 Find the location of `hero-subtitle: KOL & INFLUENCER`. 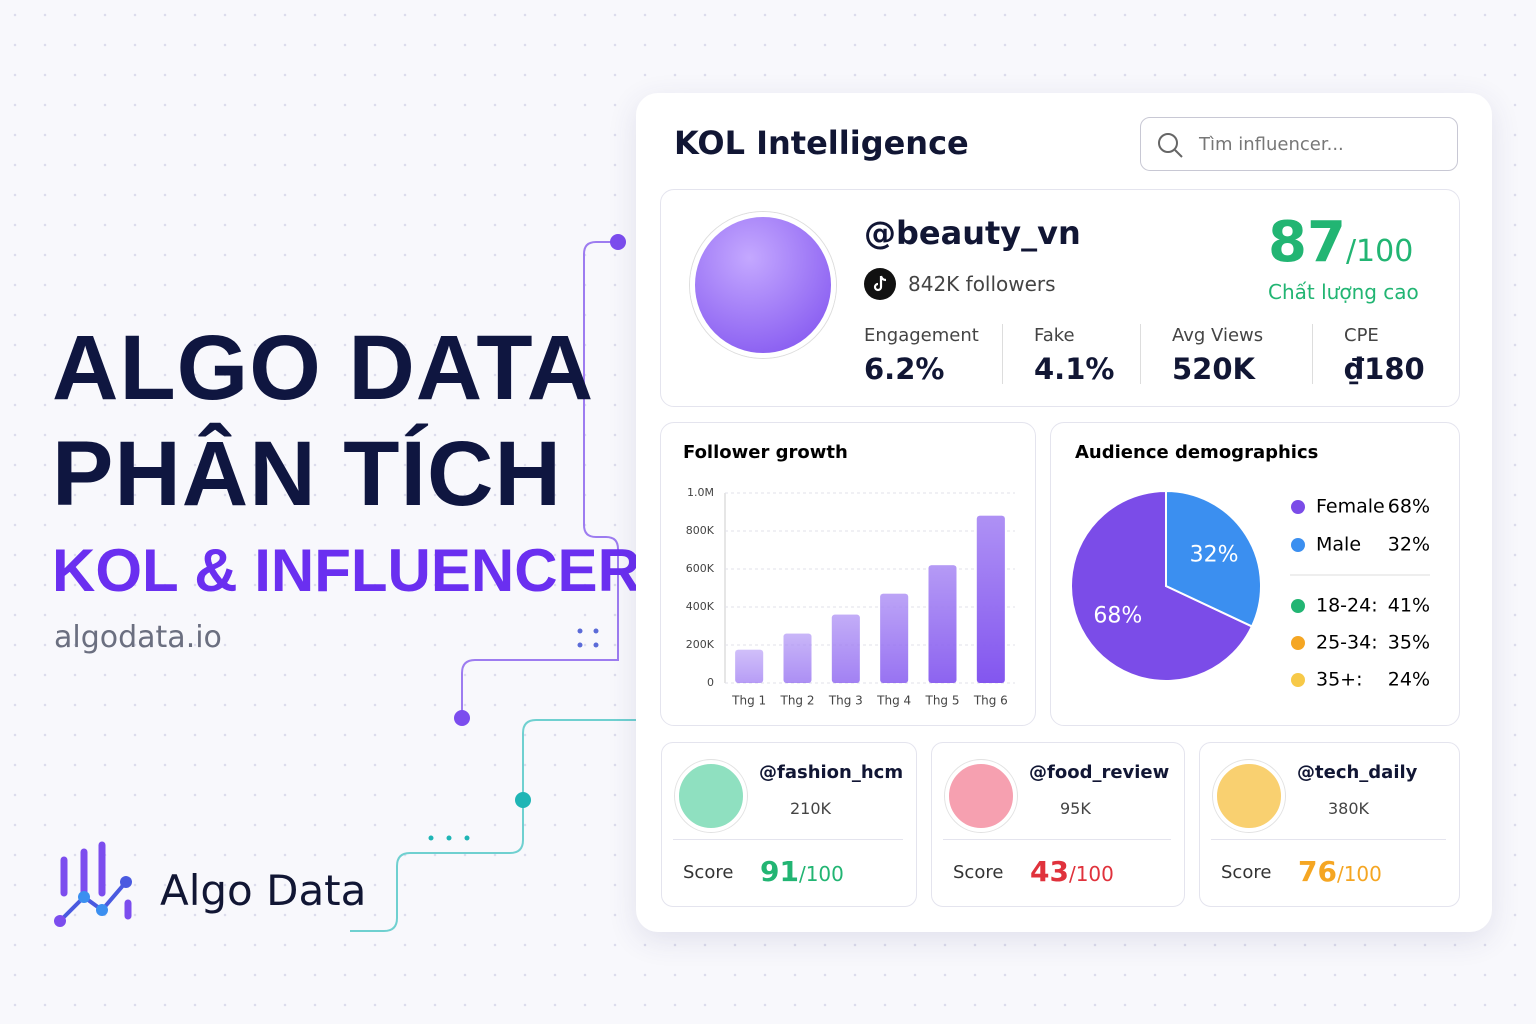

hero-subtitle: KOL & INFLUENCER is located at coordinates (346, 570).